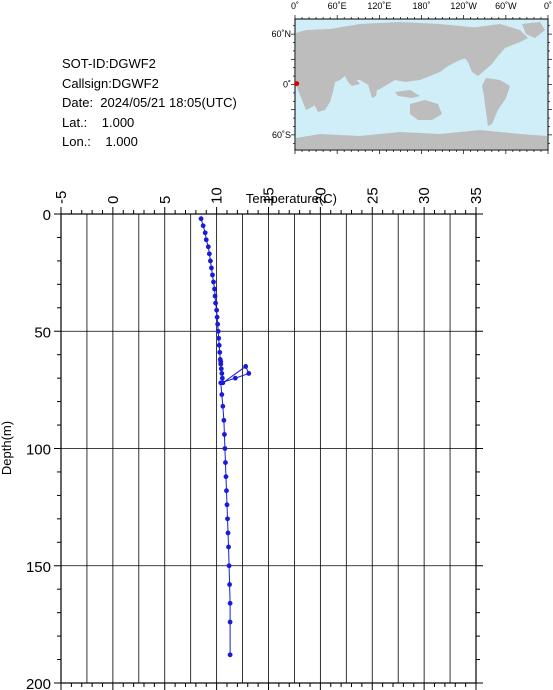 The image size is (553, 690). Describe the element at coordinates (463, 6) in the screenshot. I see `map-lon-label: 120˚W` at that location.